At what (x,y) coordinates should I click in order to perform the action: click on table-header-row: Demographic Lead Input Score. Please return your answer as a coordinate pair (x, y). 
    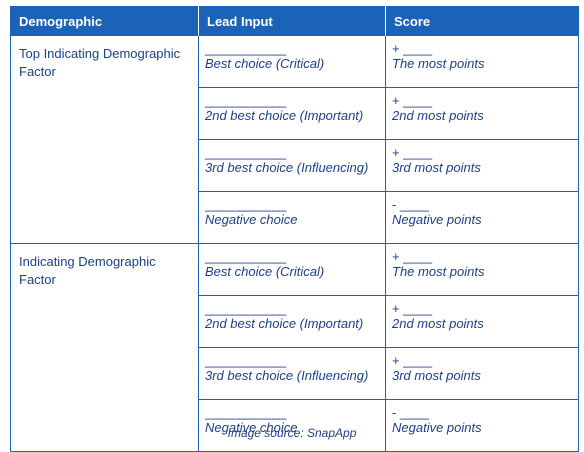
    Looking at the image, I should click on (294, 21).